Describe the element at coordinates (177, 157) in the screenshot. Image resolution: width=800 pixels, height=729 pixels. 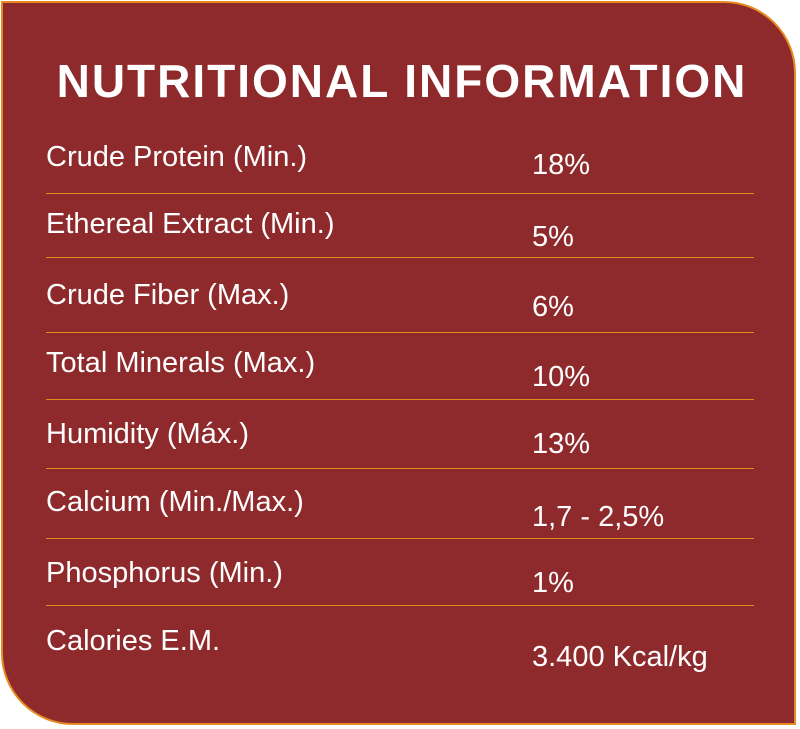
I see `nutrient-label: Crude Protein (Min.)` at that location.